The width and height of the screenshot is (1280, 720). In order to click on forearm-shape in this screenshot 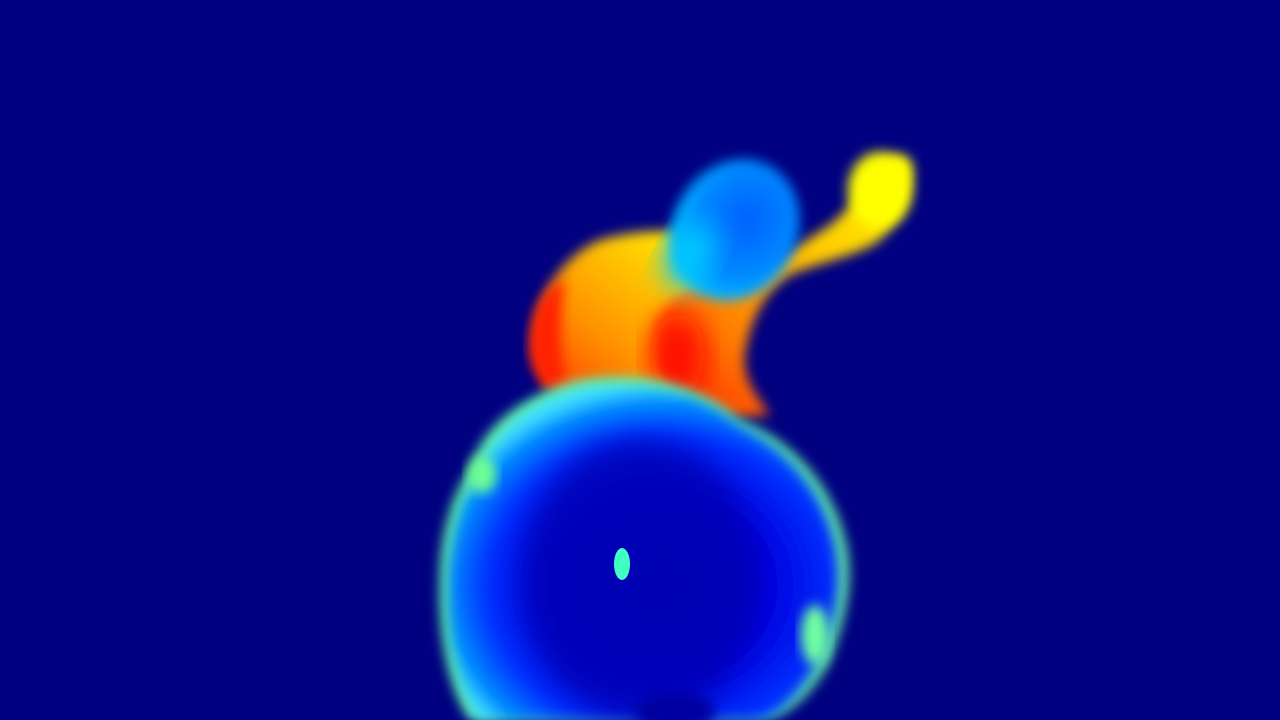, I will do `click(782, 286)`.